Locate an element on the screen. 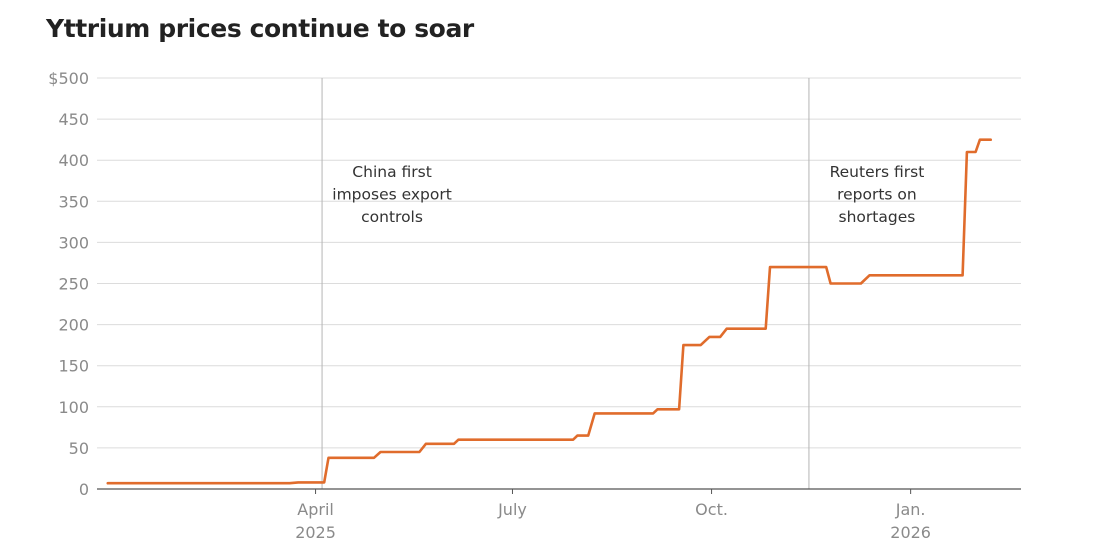 Image resolution: width=1097 pixels, height=553 pixels. event-annotation-line: China first is located at coordinates (392, 172).